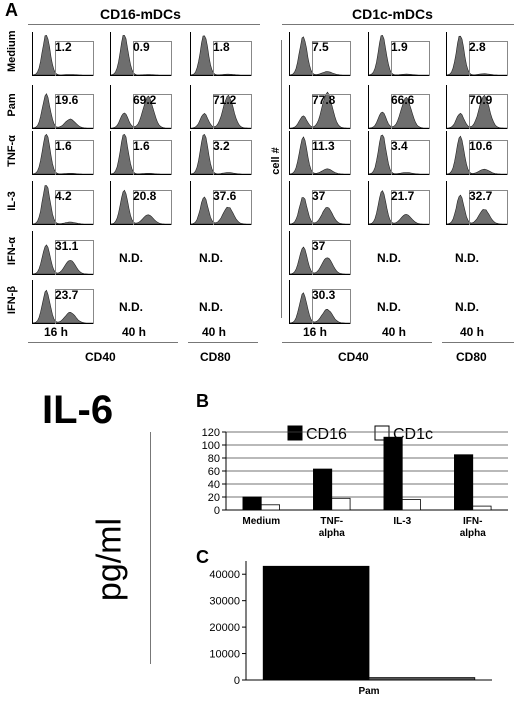 The width and height of the screenshot is (520, 703). I want to click on cd1c-histogram-r0-c2, so click(477, 54).